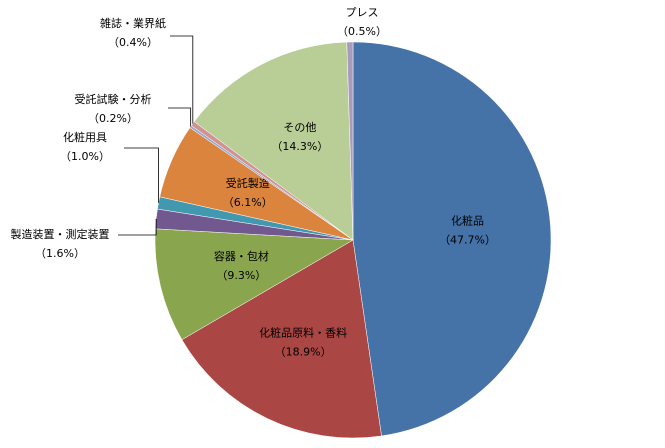  Describe the element at coordinates (299, 146) in the screenshot. I see `slice-value-label: （14.3%）` at that location.